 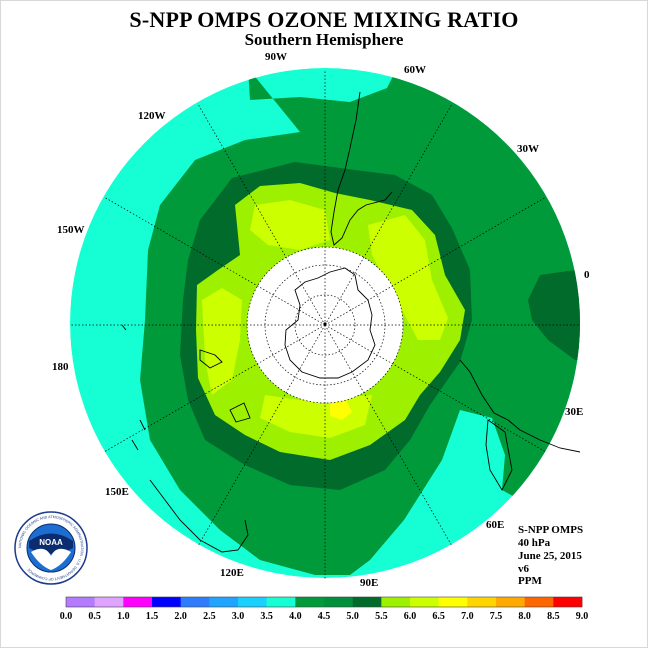 What do you see at coordinates (369, 583) in the screenshot?
I see `lon-label-90e: 90E` at bounding box center [369, 583].